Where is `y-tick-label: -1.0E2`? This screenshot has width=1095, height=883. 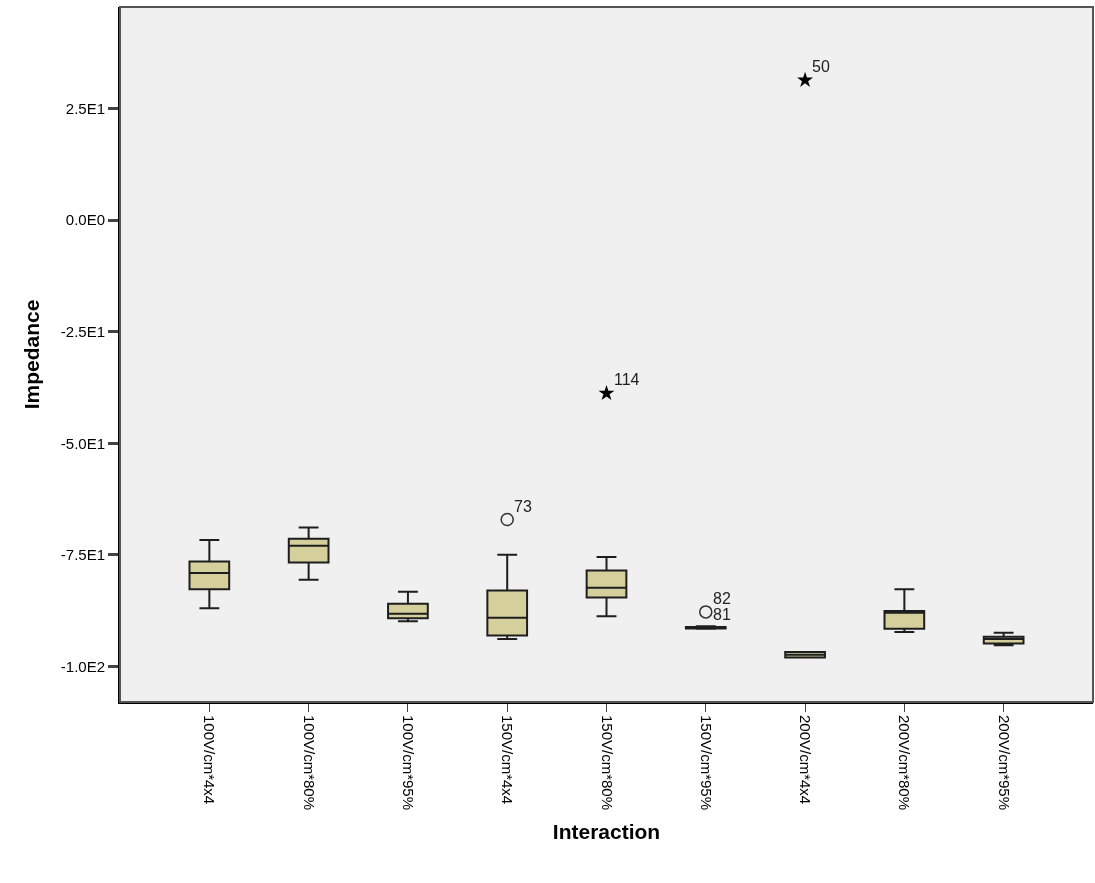
y-tick-label: -1.0E2 is located at coordinates (82, 666).